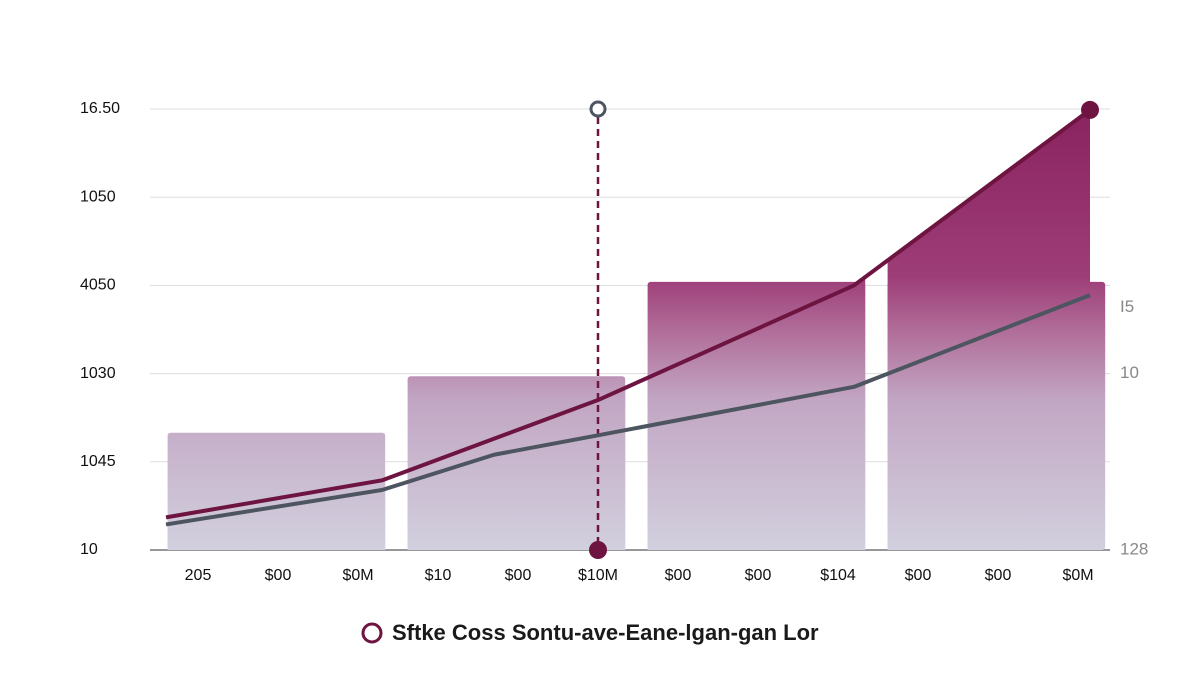 The height and width of the screenshot is (675, 1200). I want to click on y-tick-label: 4050, so click(98, 285).